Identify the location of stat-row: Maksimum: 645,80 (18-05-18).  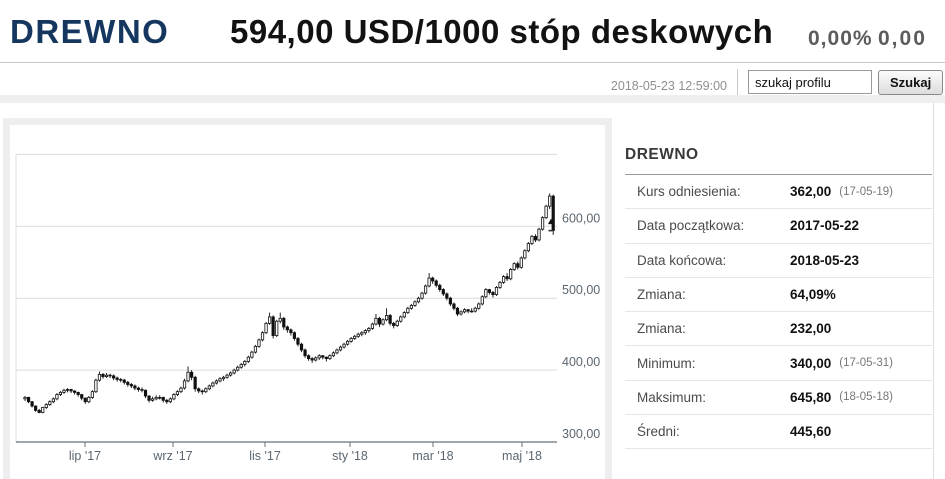
(778, 398).